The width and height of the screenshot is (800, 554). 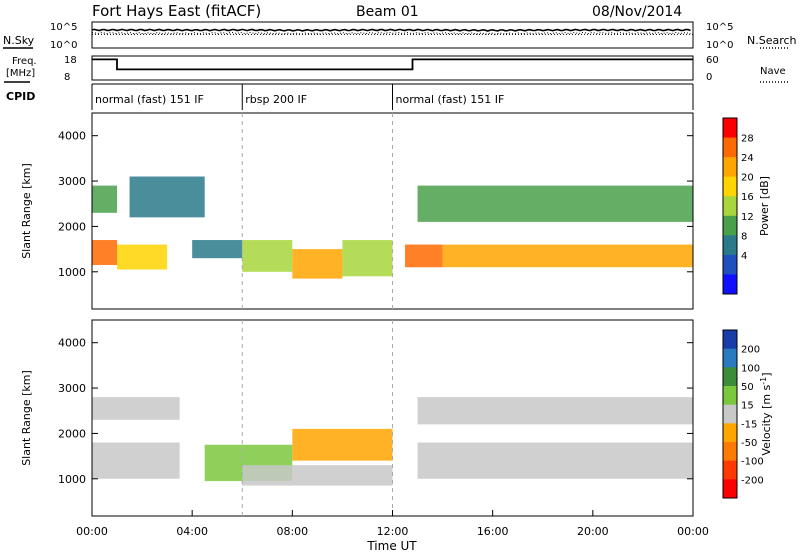 I want to click on noise-tick-high-right: 10^5, so click(x=719, y=27).